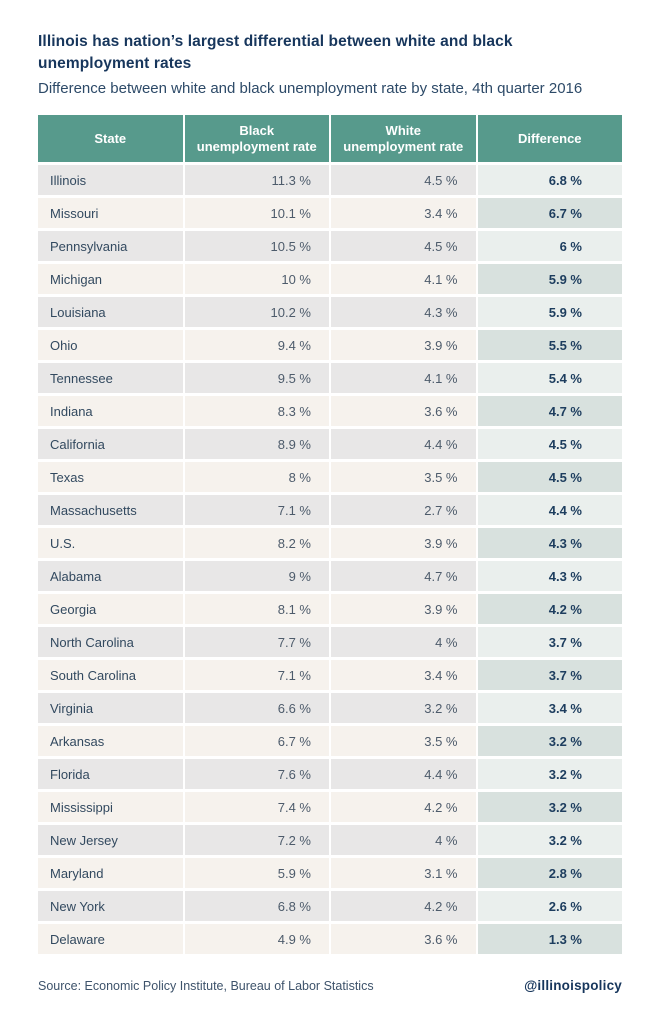  What do you see at coordinates (110, 642) in the screenshot?
I see `state-cell: North Carolina` at bounding box center [110, 642].